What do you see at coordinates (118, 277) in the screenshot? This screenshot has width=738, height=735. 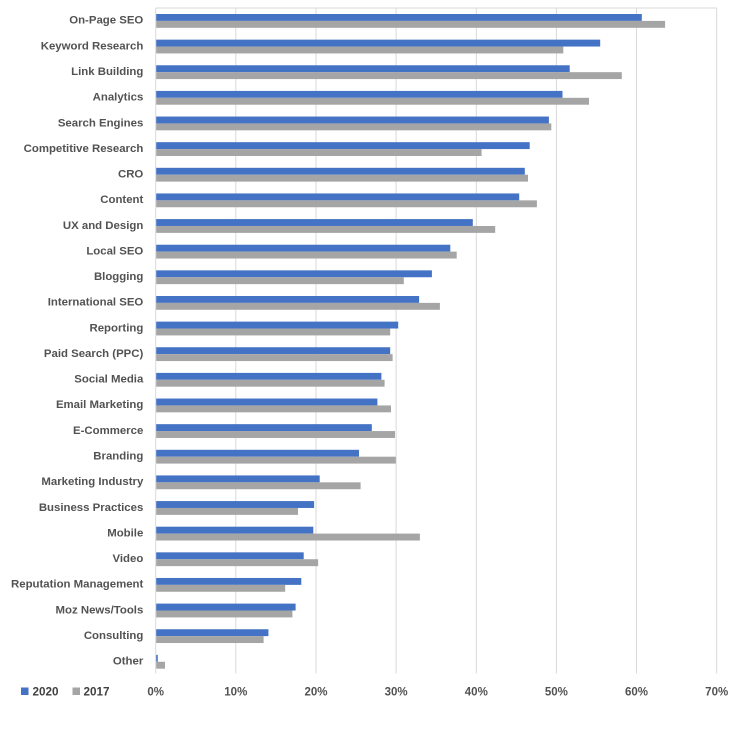 I see `svg-text: Blogging` at bounding box center [118, 277].